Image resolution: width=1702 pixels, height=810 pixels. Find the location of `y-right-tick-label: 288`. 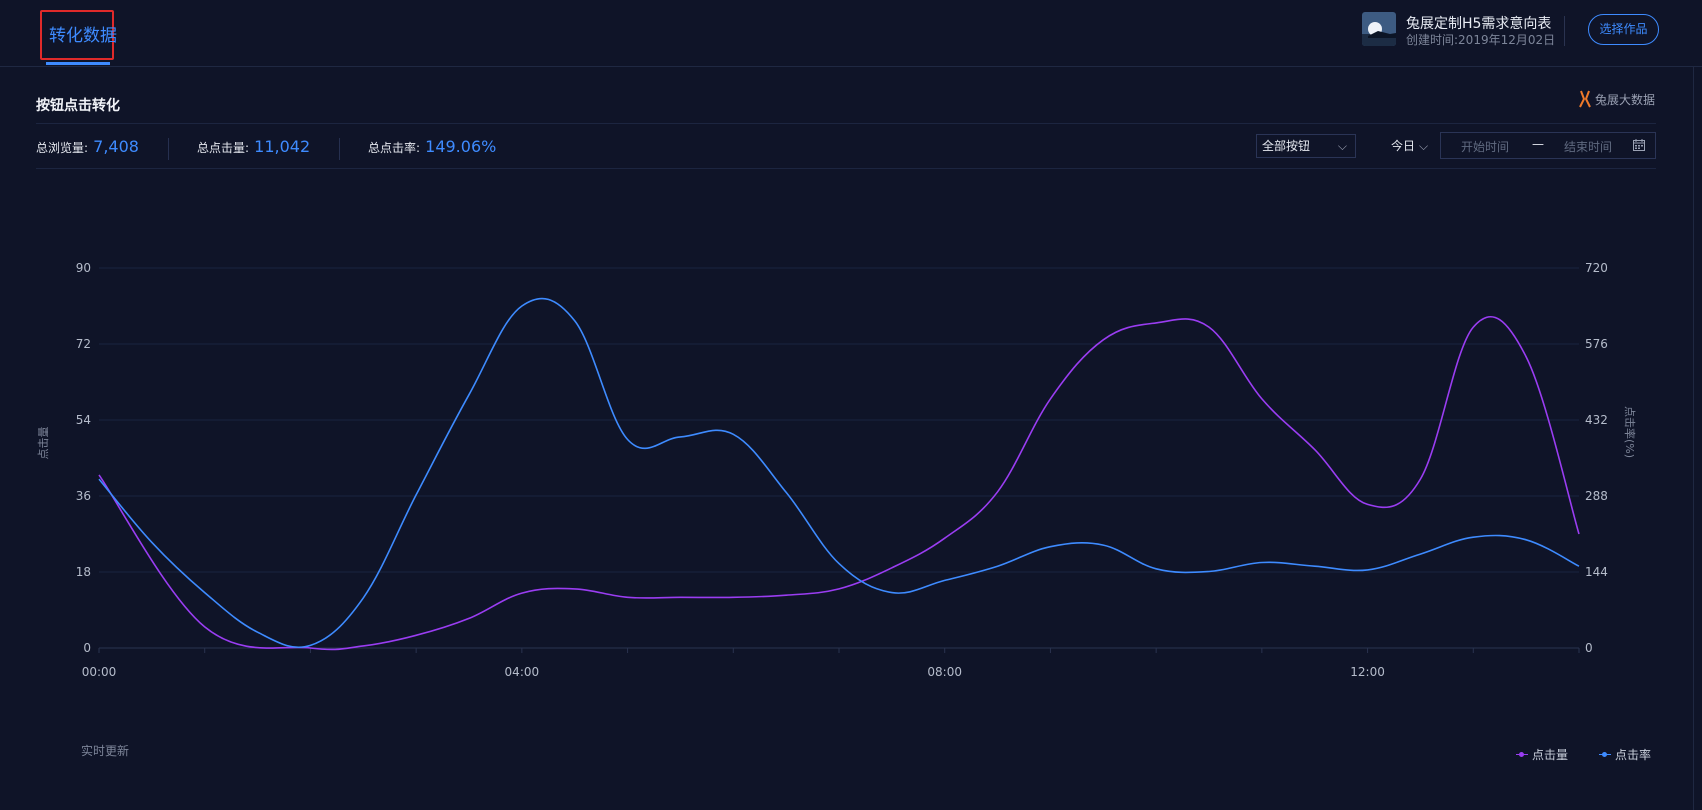

y-right-tick-label: 288 is located at coordinates (1596, 496).